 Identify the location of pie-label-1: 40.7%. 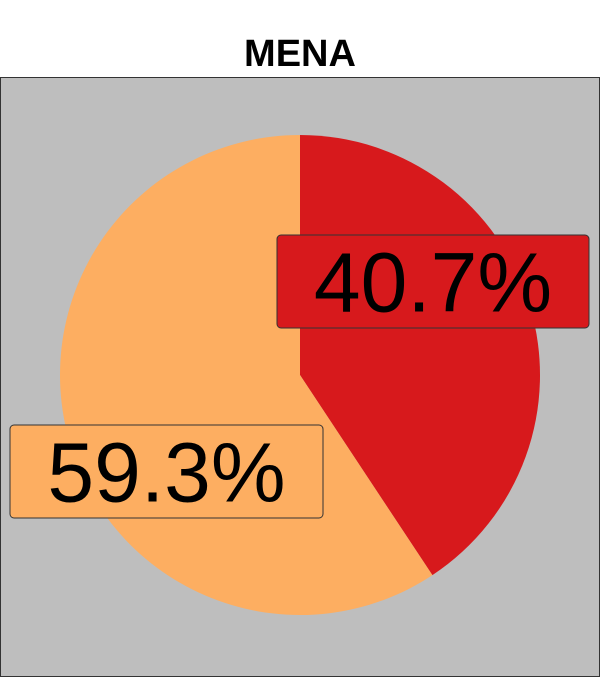
(433, 283).